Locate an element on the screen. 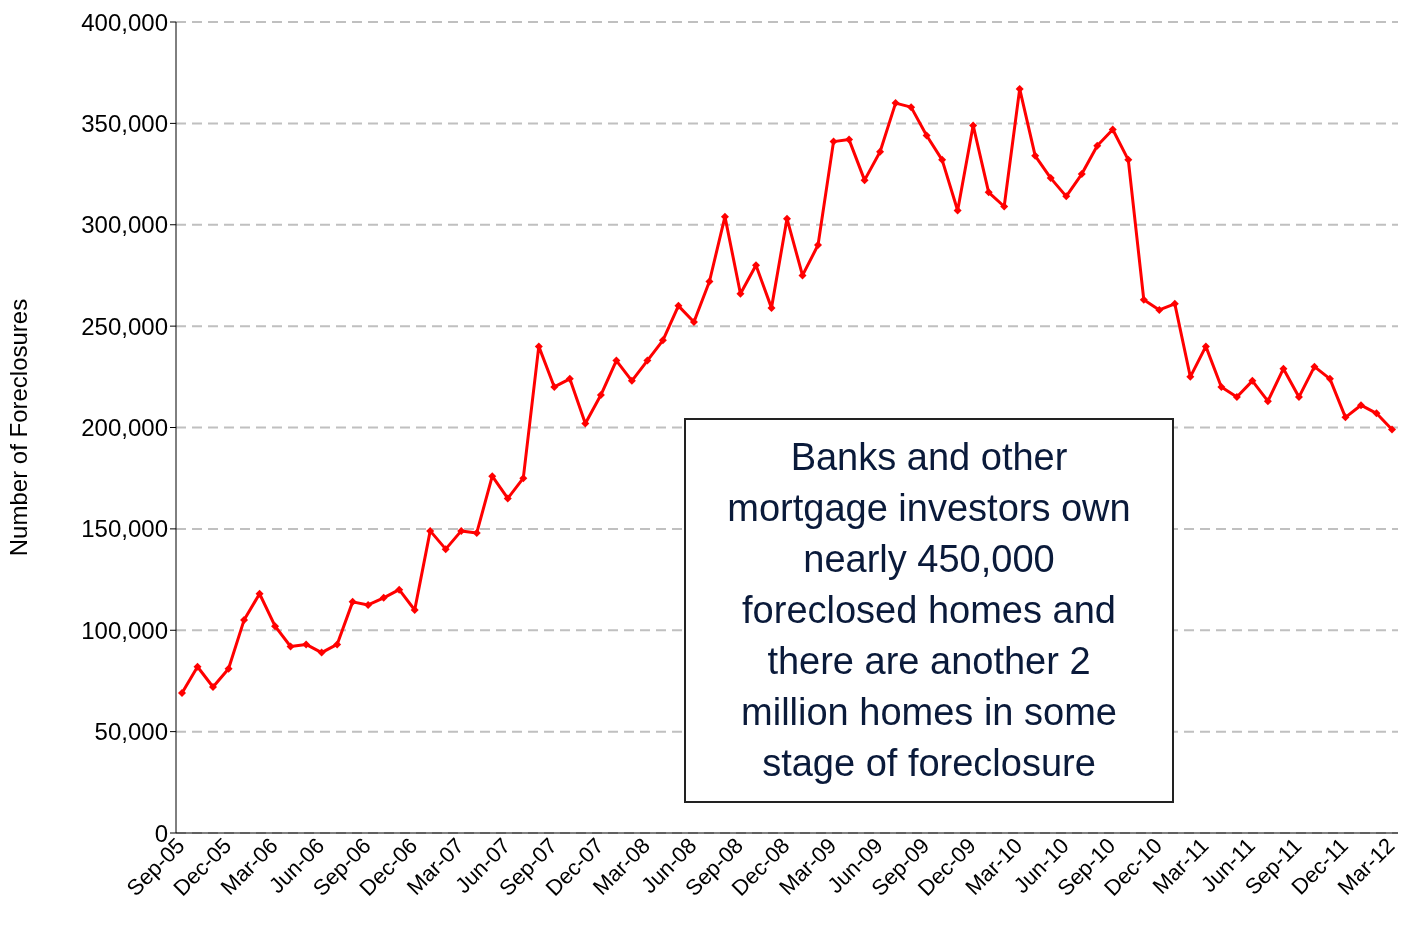 Image resolution: width=1412 pixels, height=946 pixels. y-tick-label: 50,000 is located at coordinates (131, 732).